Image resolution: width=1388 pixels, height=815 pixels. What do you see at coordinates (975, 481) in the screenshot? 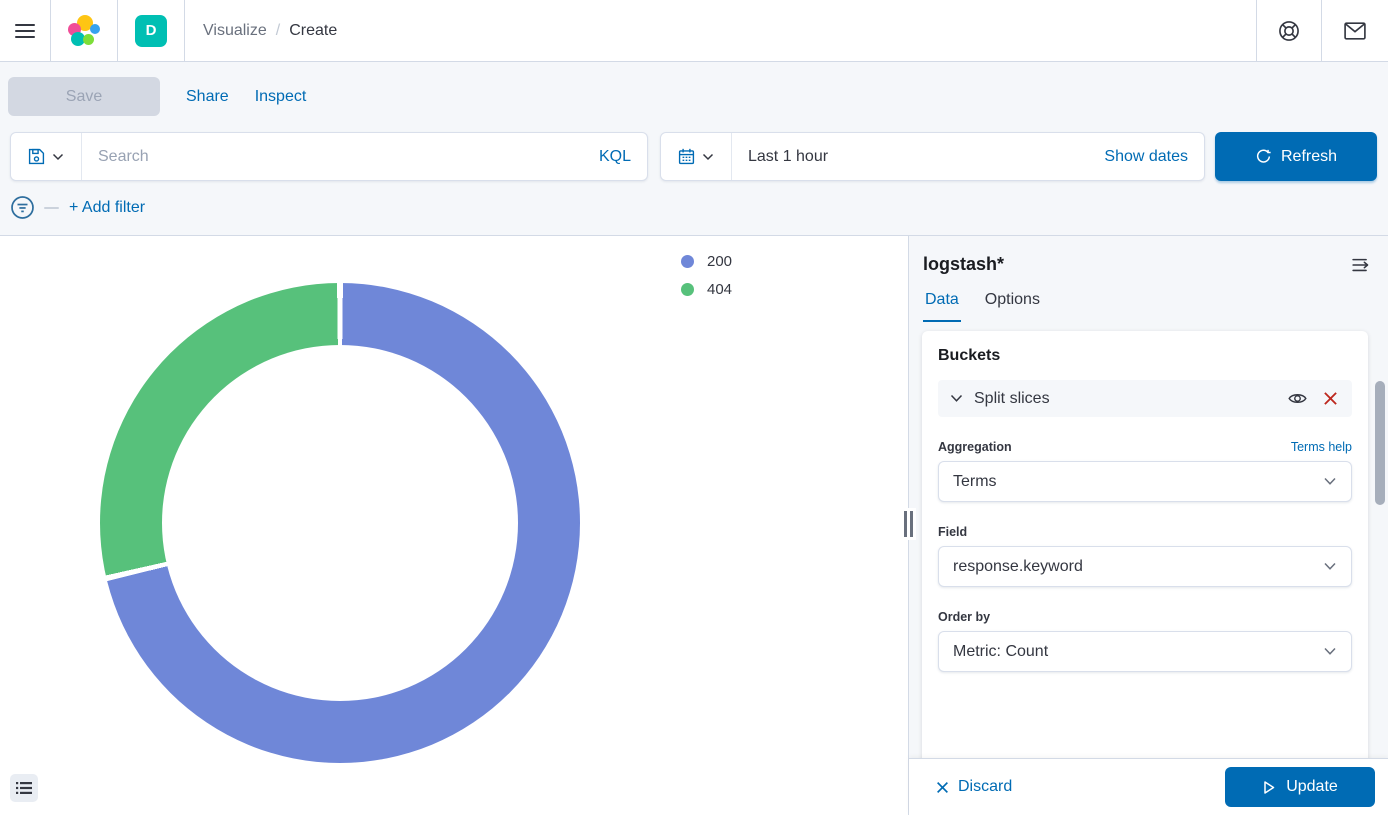
I see `aggregation-value: Terms` at bounding box center [975, 481].